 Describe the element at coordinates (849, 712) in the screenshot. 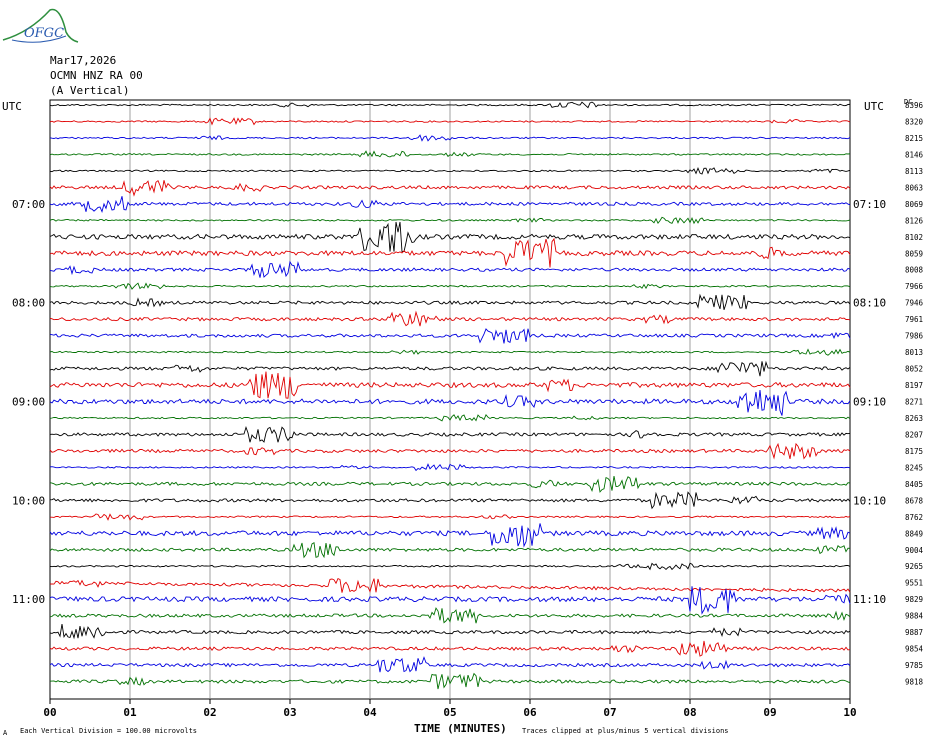

I see `x-tick-label: 10` at that location.